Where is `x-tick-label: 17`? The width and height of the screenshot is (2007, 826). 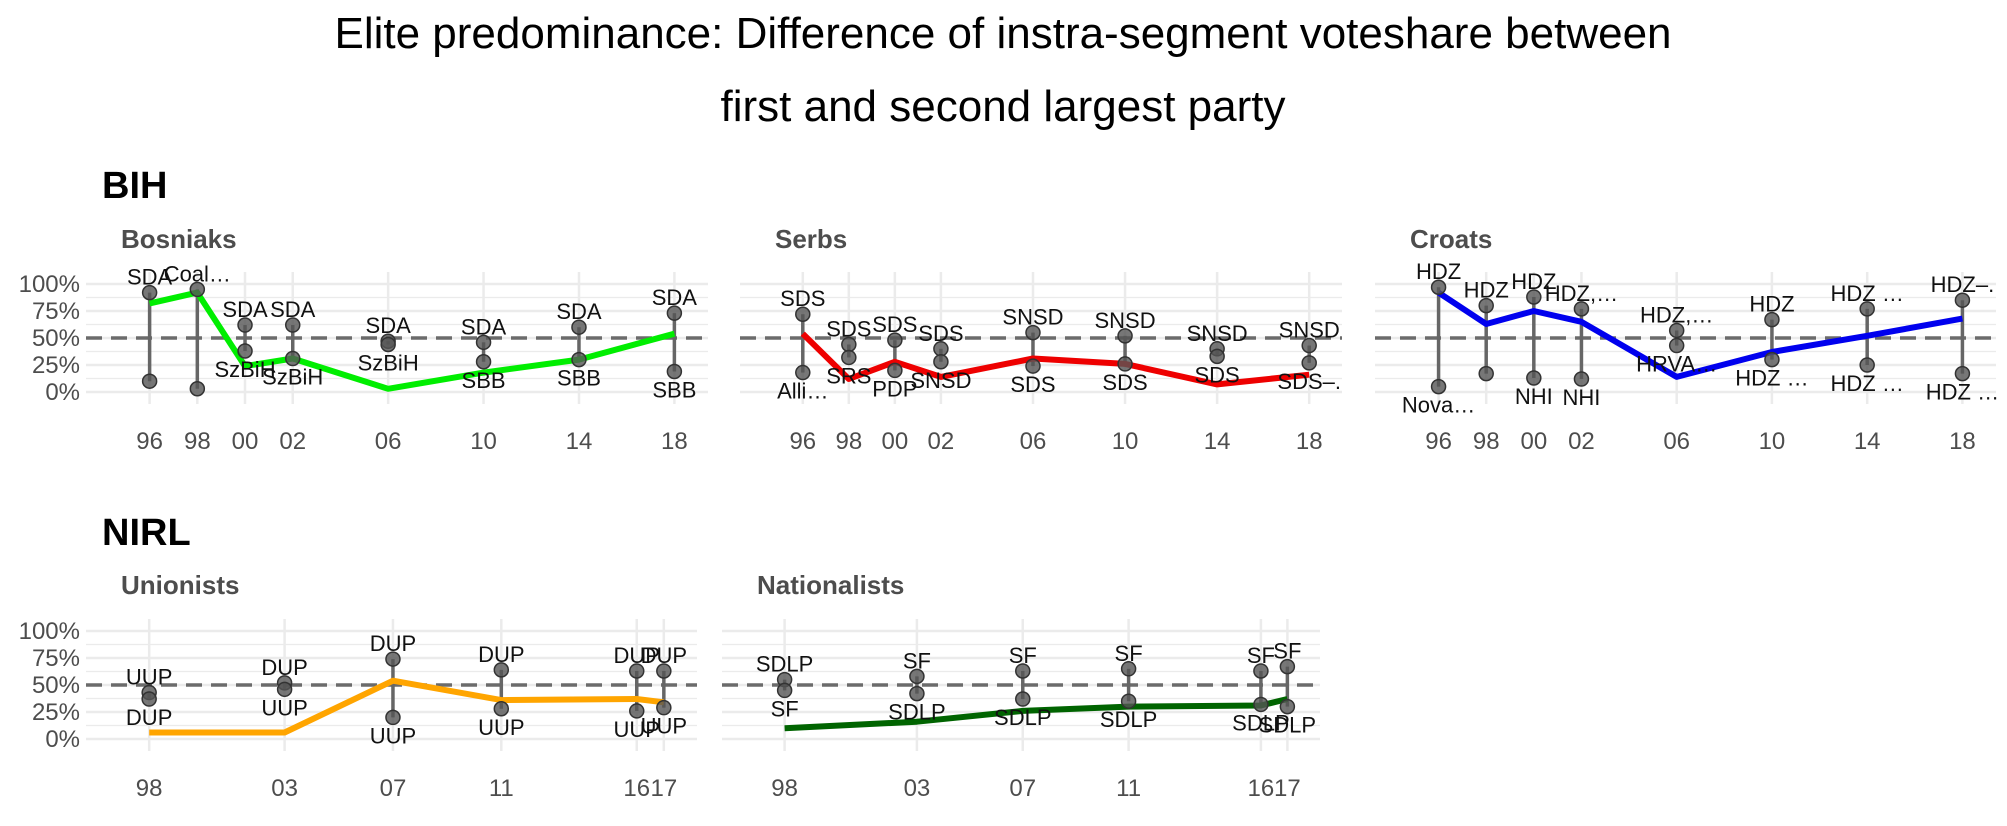 x-tick-label: 17 is located at coordinates (663, 788).